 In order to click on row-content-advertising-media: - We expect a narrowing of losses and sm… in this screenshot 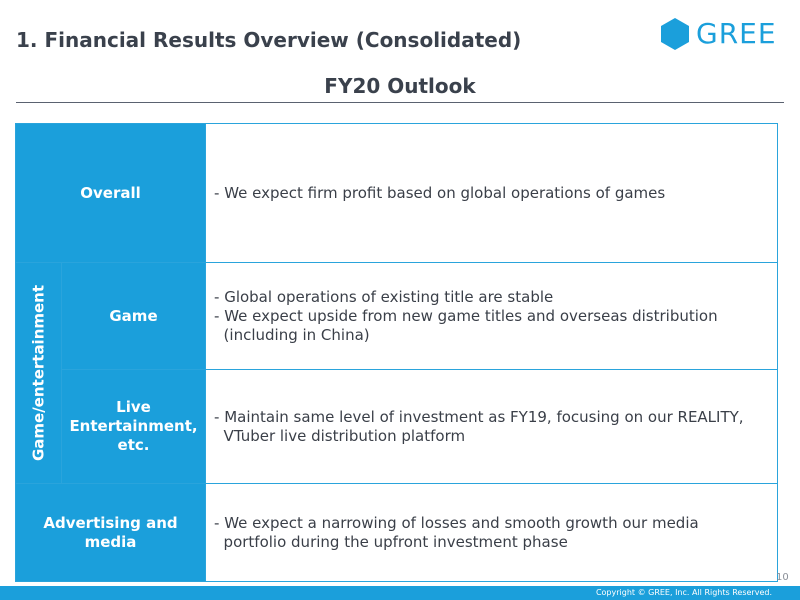, I will do `click(491, 532)`.